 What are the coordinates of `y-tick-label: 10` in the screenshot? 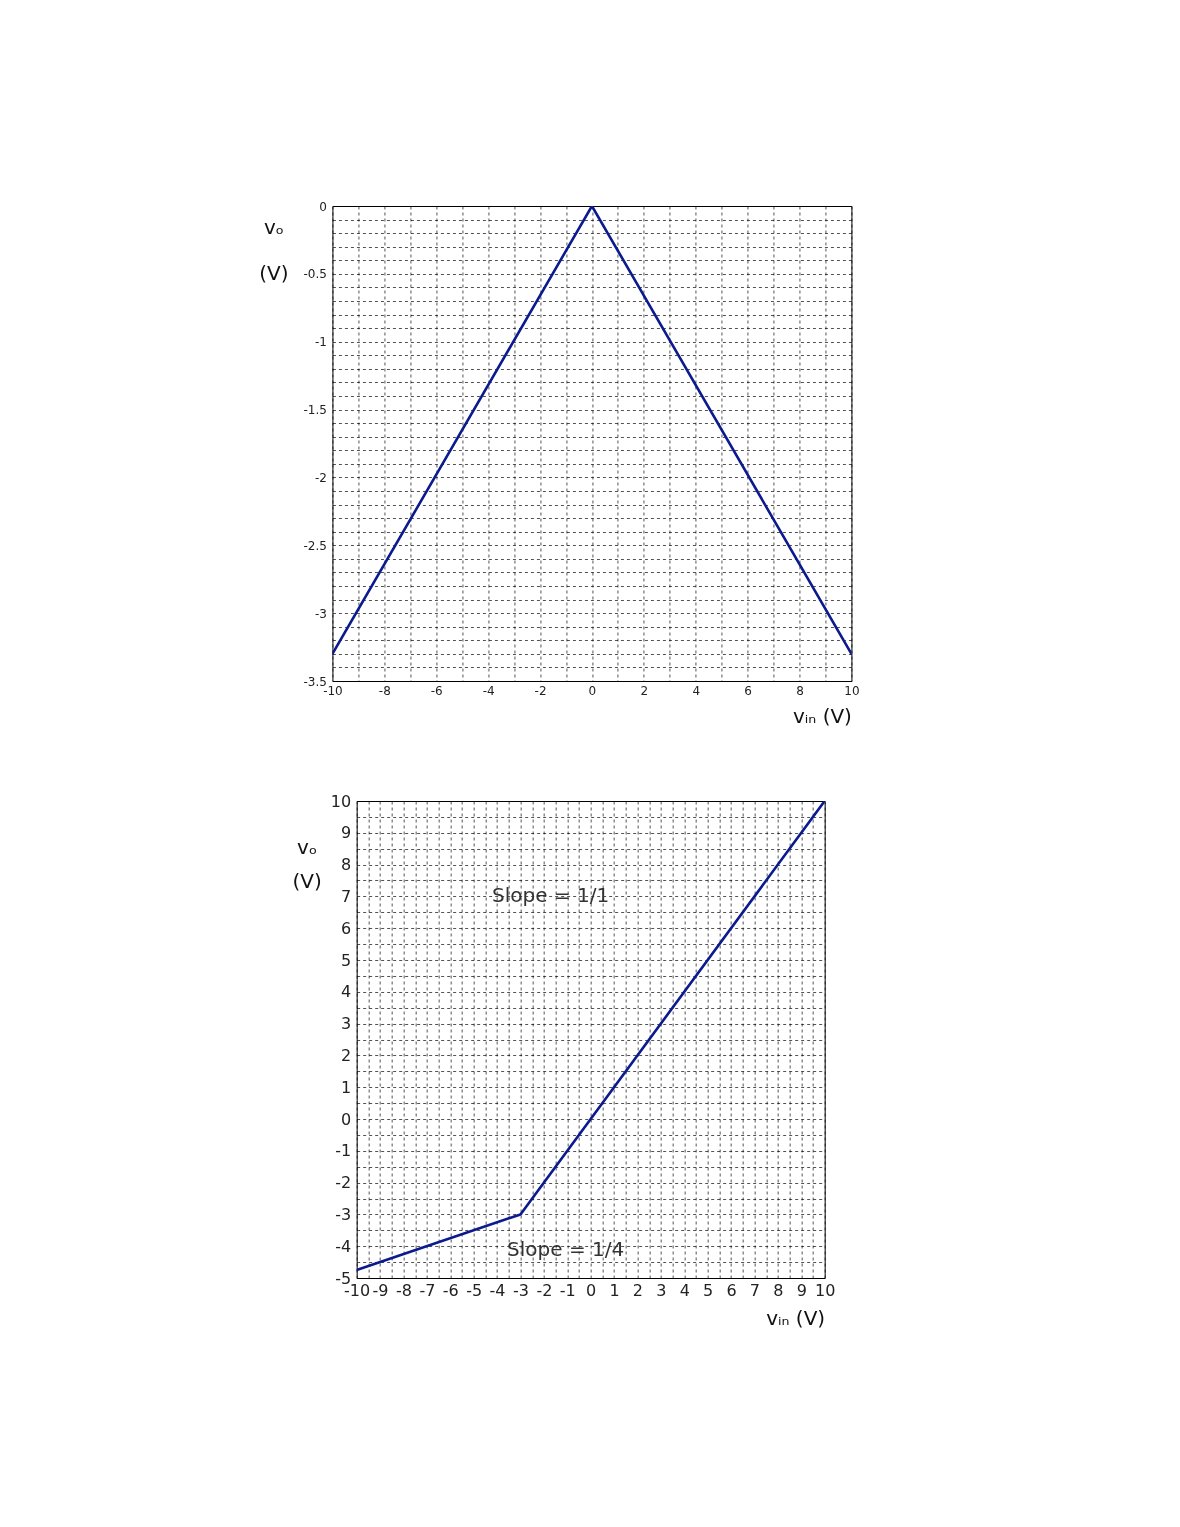 It's located at (341, 801).